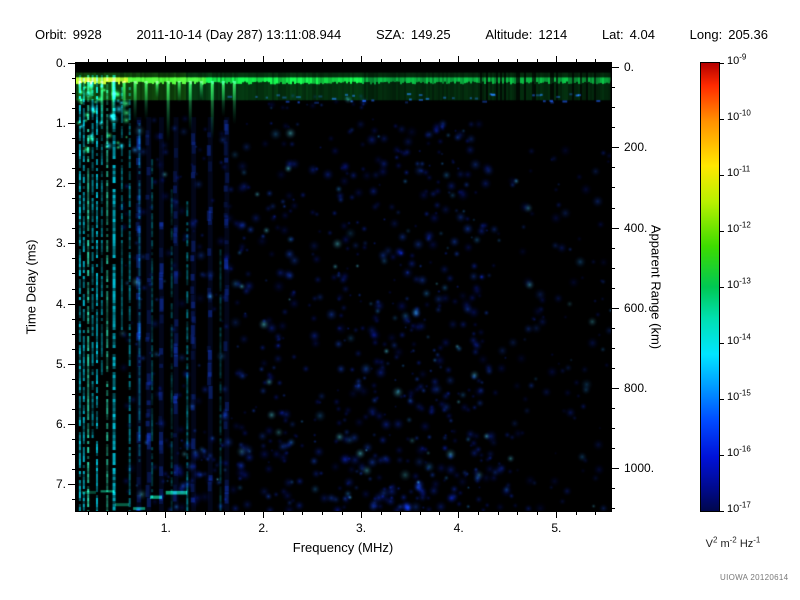 The width and height of the screenshot is (800, 600). I want to click on long-value: 205.36, so click(748, 34).